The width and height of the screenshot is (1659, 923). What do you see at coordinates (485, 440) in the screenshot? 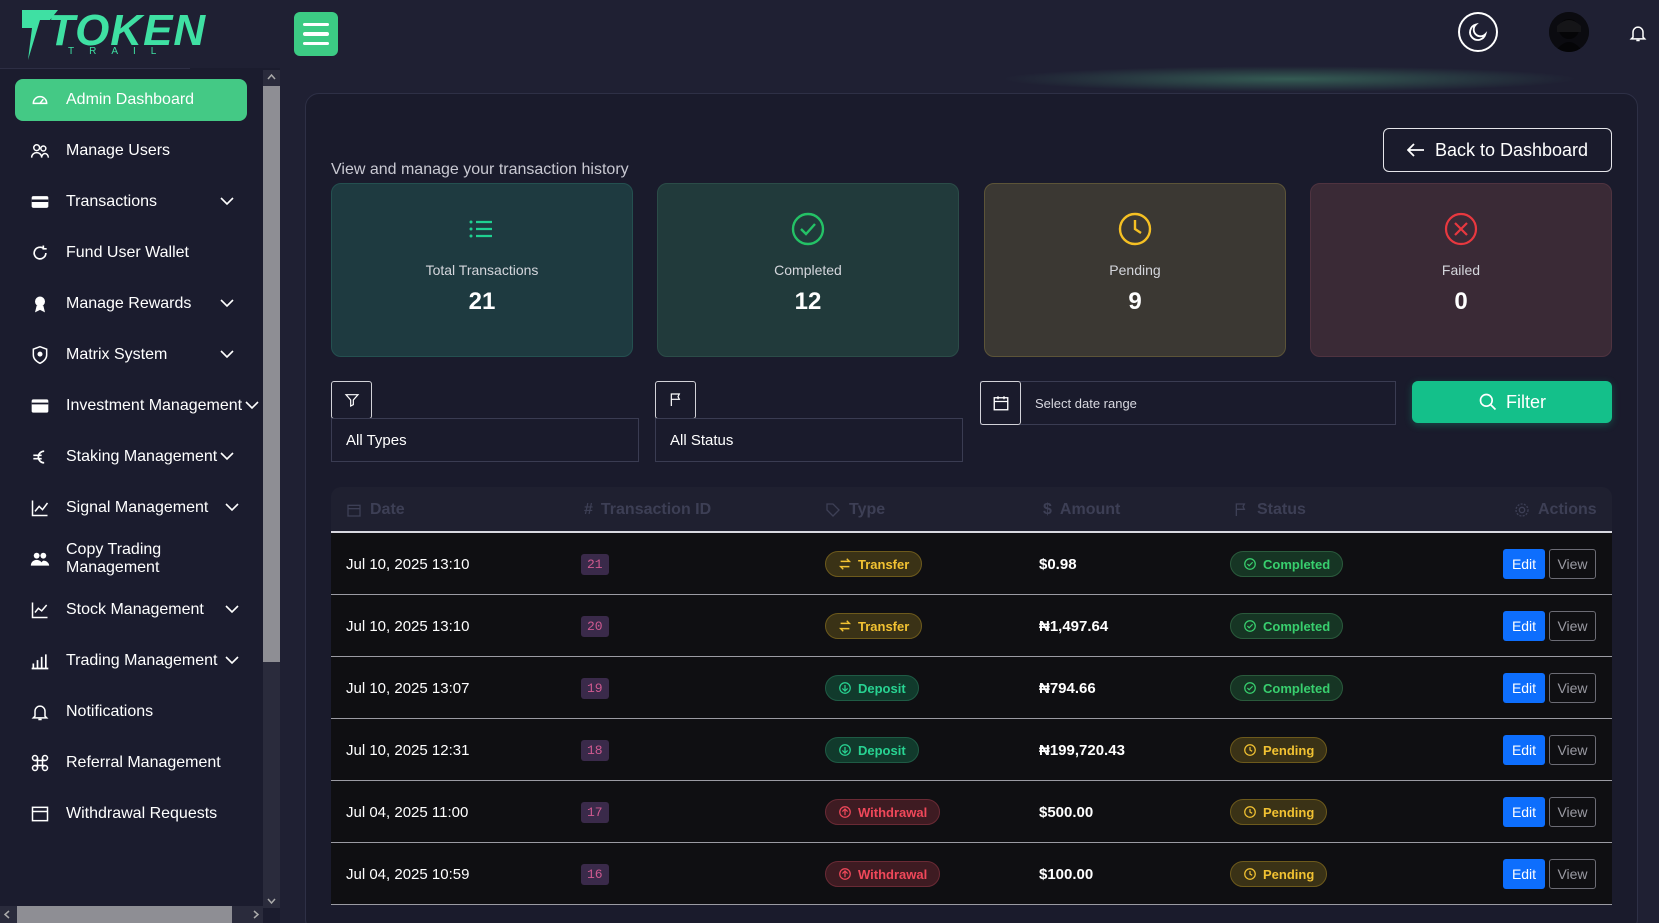
I see `type-select: All Types` at bounding box center [485, 440].